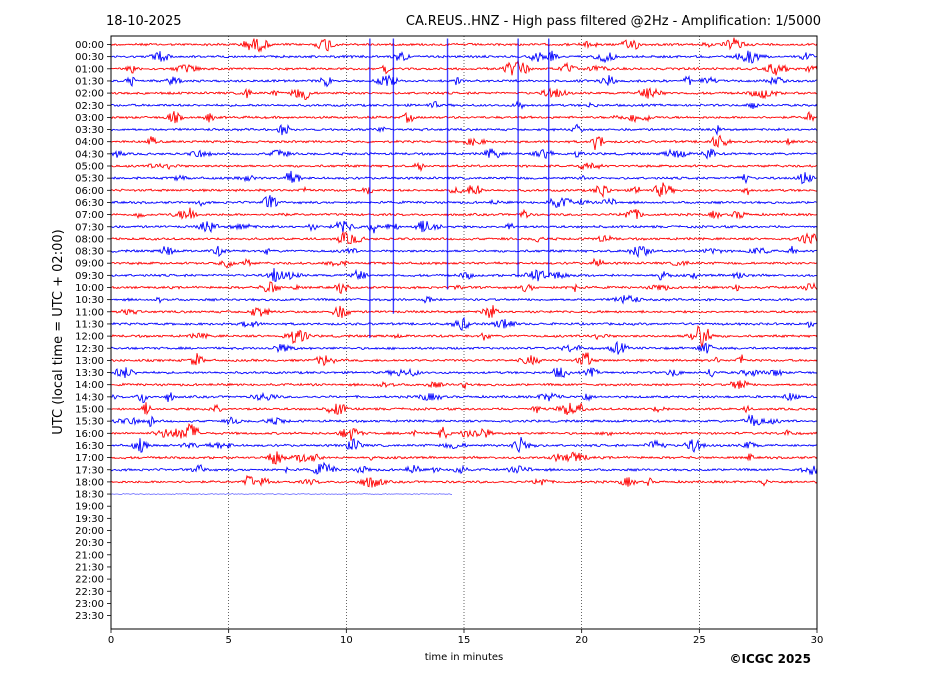 Image resolution: width=927 pixels, height=696 pixels. Describe the element at coordinates (89, 507) in the screenshot. I see `y-tick-label: 19:00` at that location.